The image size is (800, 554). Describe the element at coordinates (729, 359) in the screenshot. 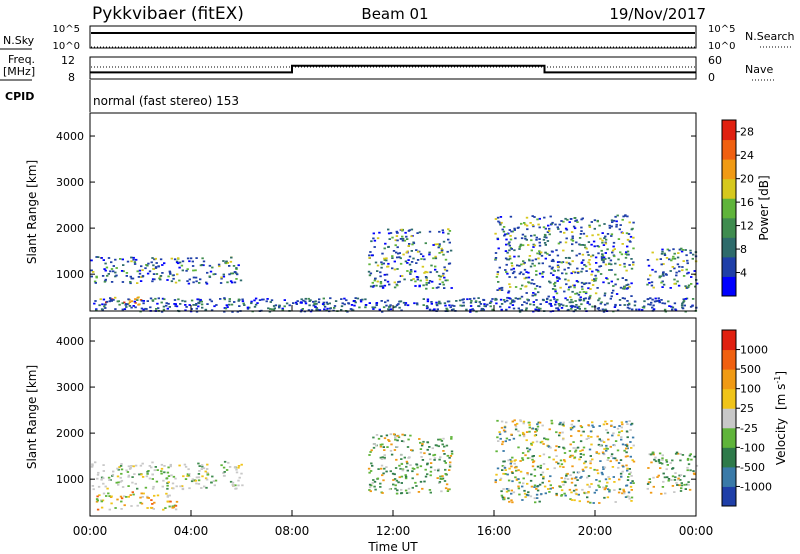

I see `colorbar-swatch` at that location.